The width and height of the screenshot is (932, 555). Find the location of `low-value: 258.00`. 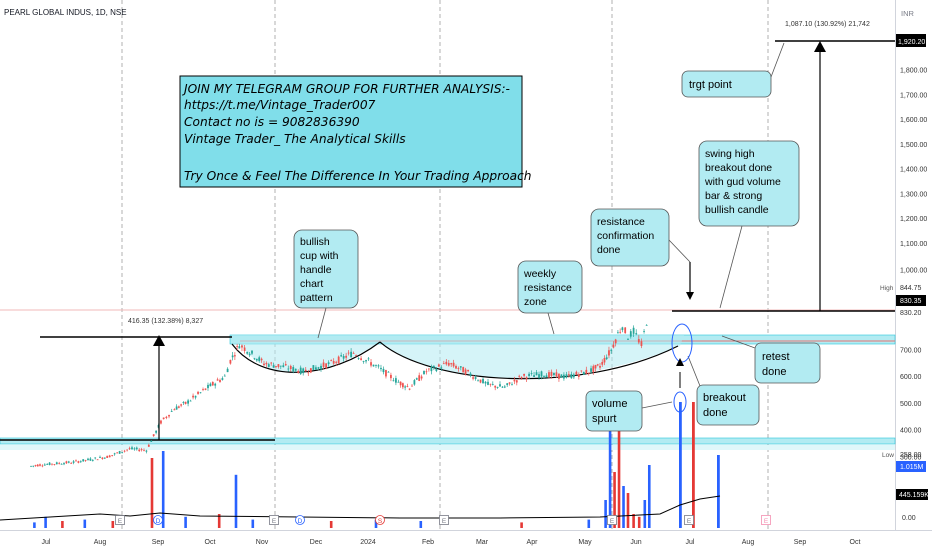

low-value: 258.00 is located at coordinates (911, 455).